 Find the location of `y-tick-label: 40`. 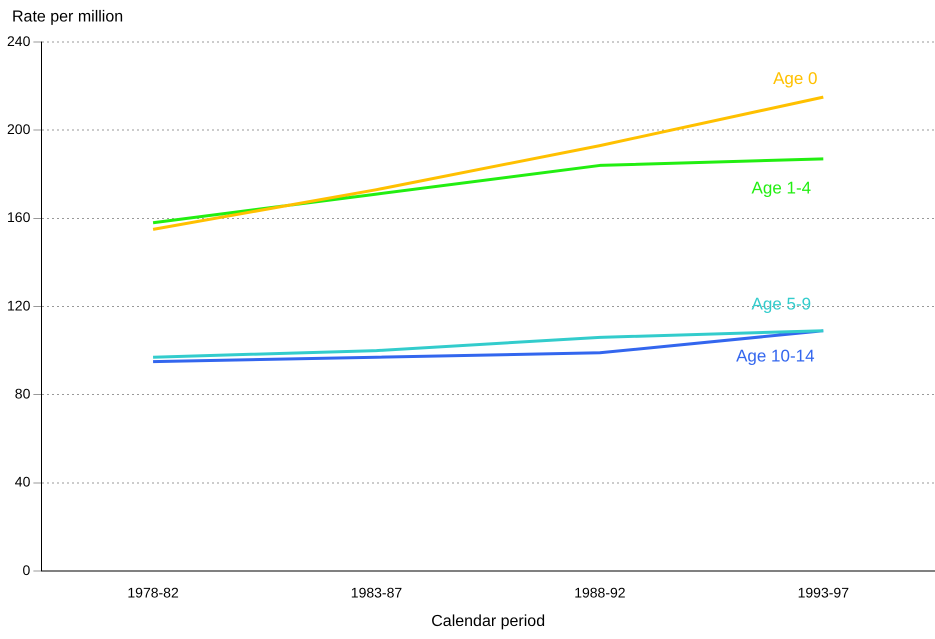

y-tick-label: 40 is located at coordinates (22, 482).